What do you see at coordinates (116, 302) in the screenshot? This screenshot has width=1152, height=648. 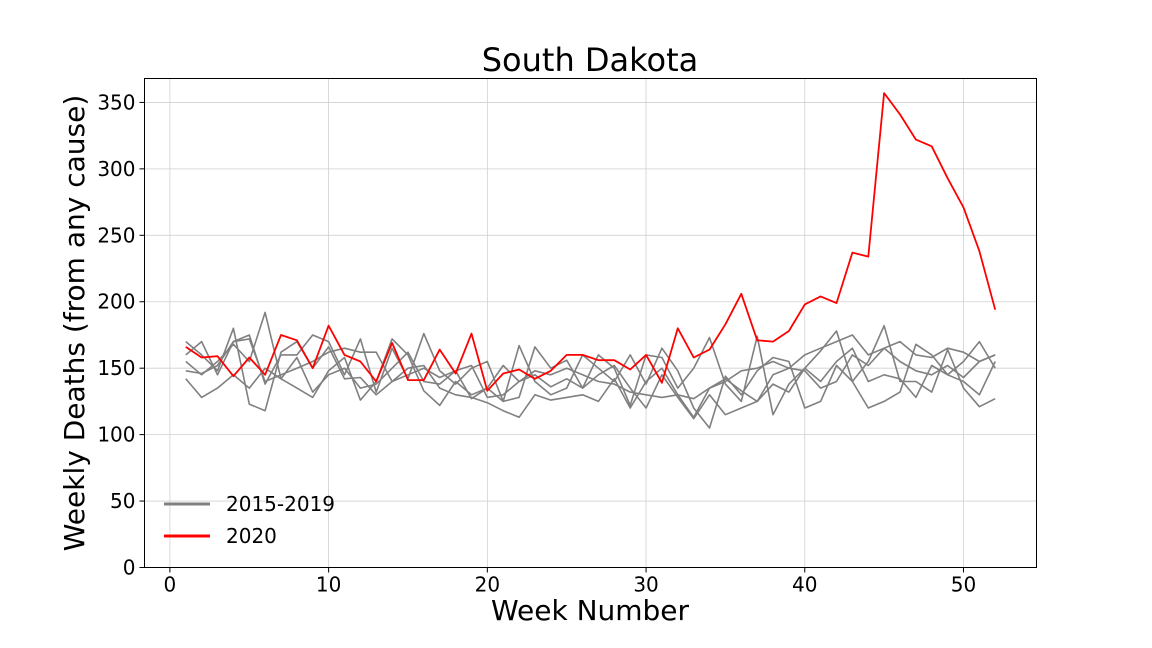 I see `y-tick-label: 200` at bounding box center [116, 302].